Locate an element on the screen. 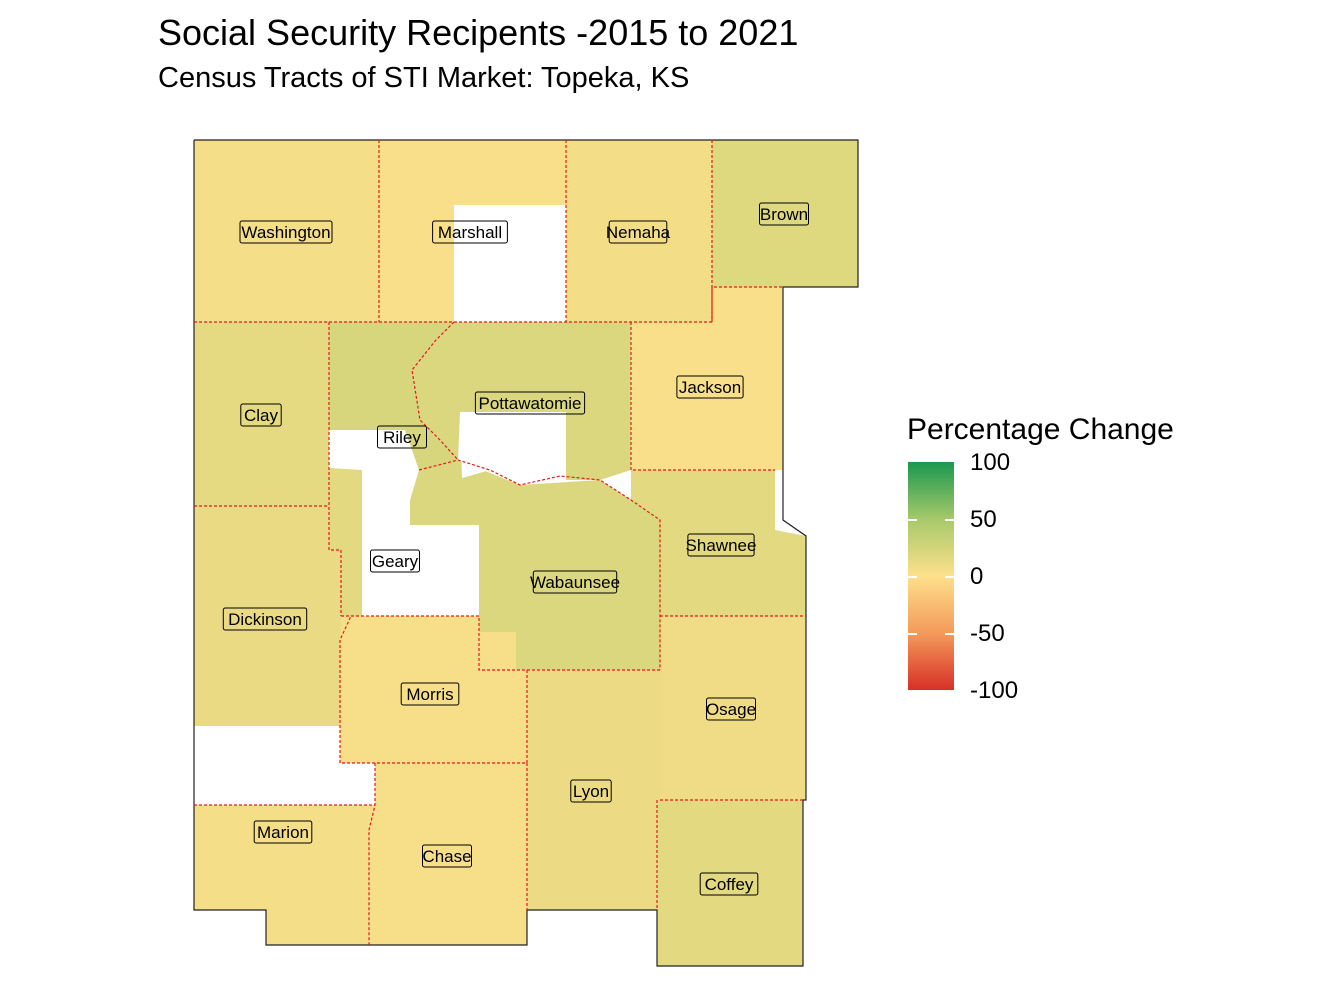 The width and height of the screenshot is (1344, 1008). county-dickinson is located at coordinates (272, 616).